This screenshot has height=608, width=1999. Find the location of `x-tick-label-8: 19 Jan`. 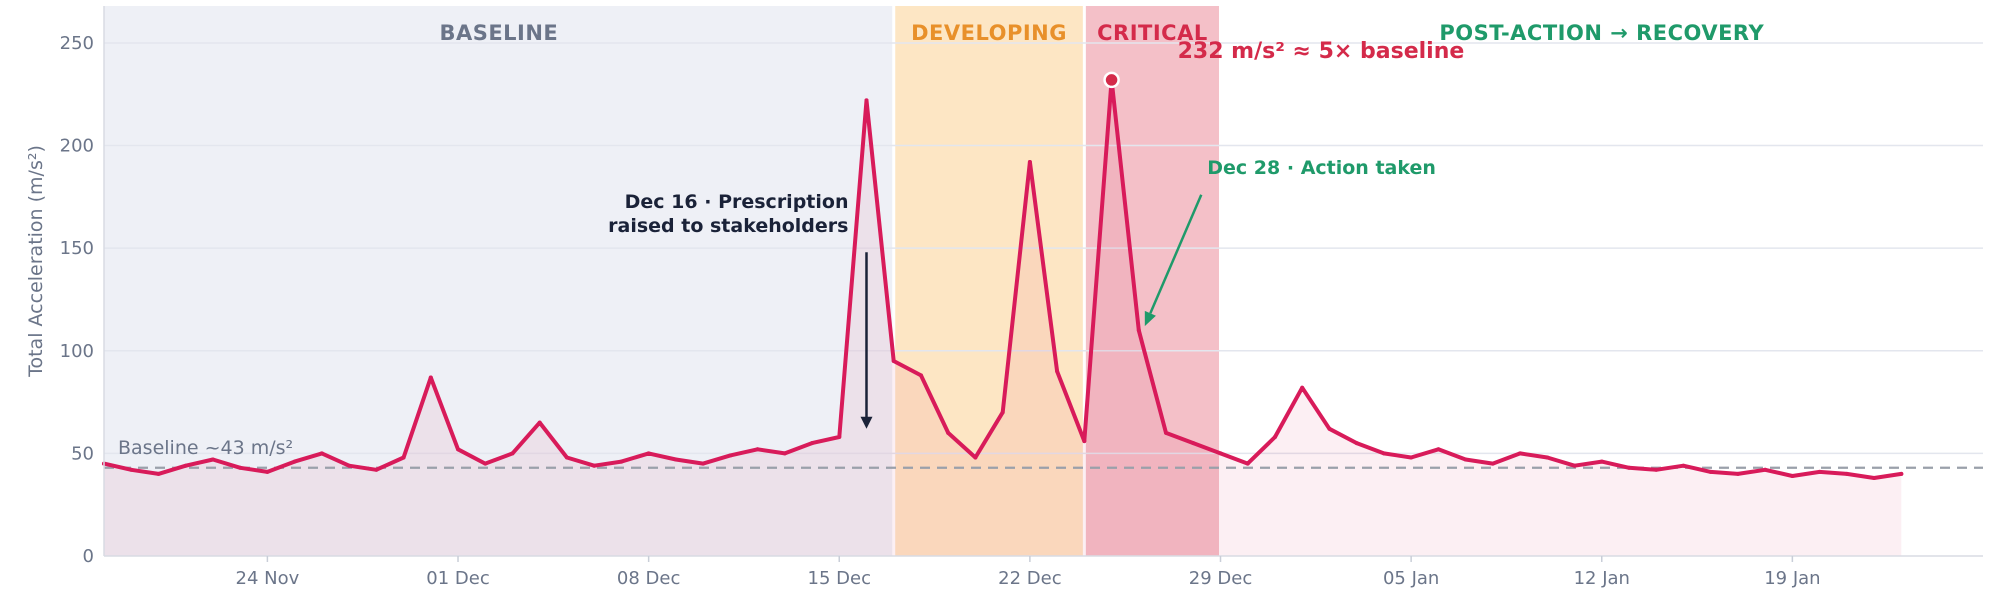

x-tick-label-8: 19 Jan is located at coordinates (1792, 578).